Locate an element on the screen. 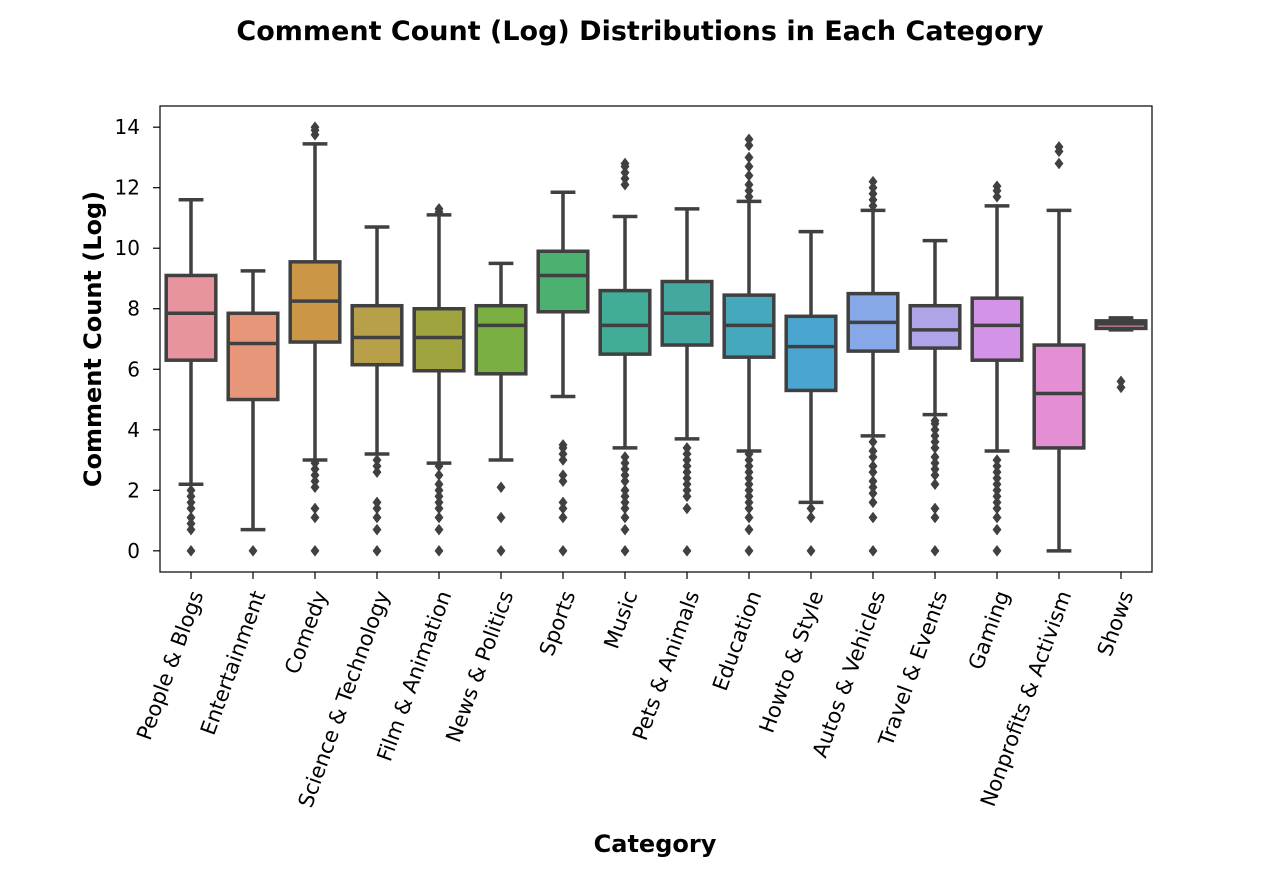 This screenshot has width=1280, height=880. x-tick-label: Travel & Events is located at coordinates (913, 669).